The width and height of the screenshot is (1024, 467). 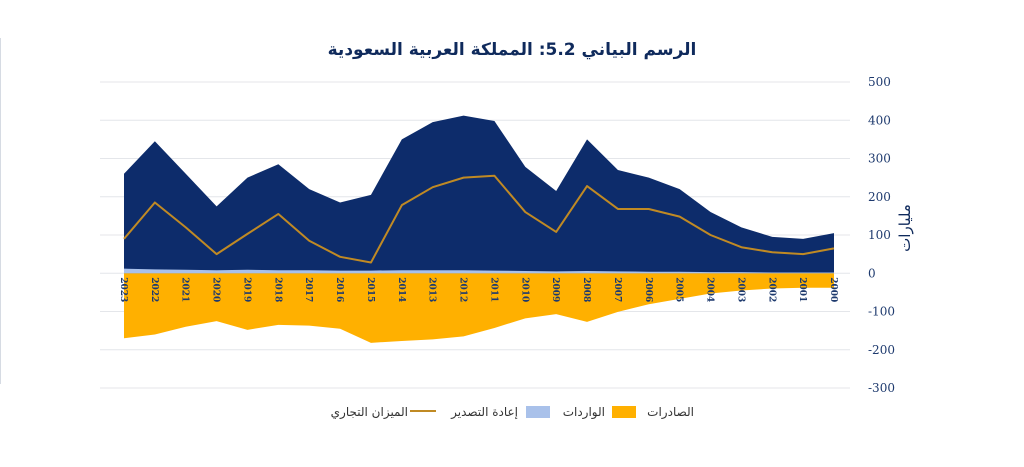 I want to click on x-tick-label: 2007, so click(x=617, y=289).